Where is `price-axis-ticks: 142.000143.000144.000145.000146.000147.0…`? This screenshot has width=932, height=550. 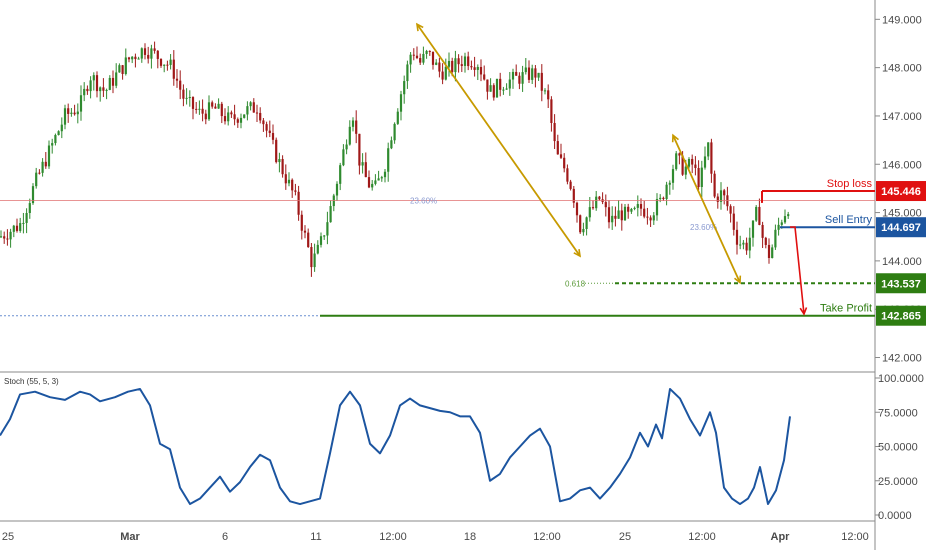 price-axis-ticks: 142.000143.000144.000145.000146.000147.0… is located at coordinates (898, 189).